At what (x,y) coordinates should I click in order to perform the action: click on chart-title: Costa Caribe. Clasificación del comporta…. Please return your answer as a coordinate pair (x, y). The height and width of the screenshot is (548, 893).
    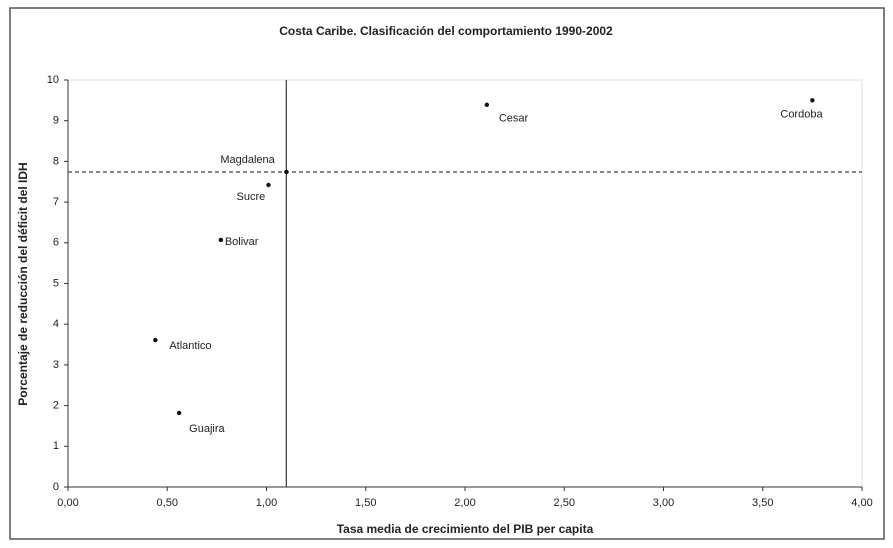
    Looking at the image, I should click on (446, 31).